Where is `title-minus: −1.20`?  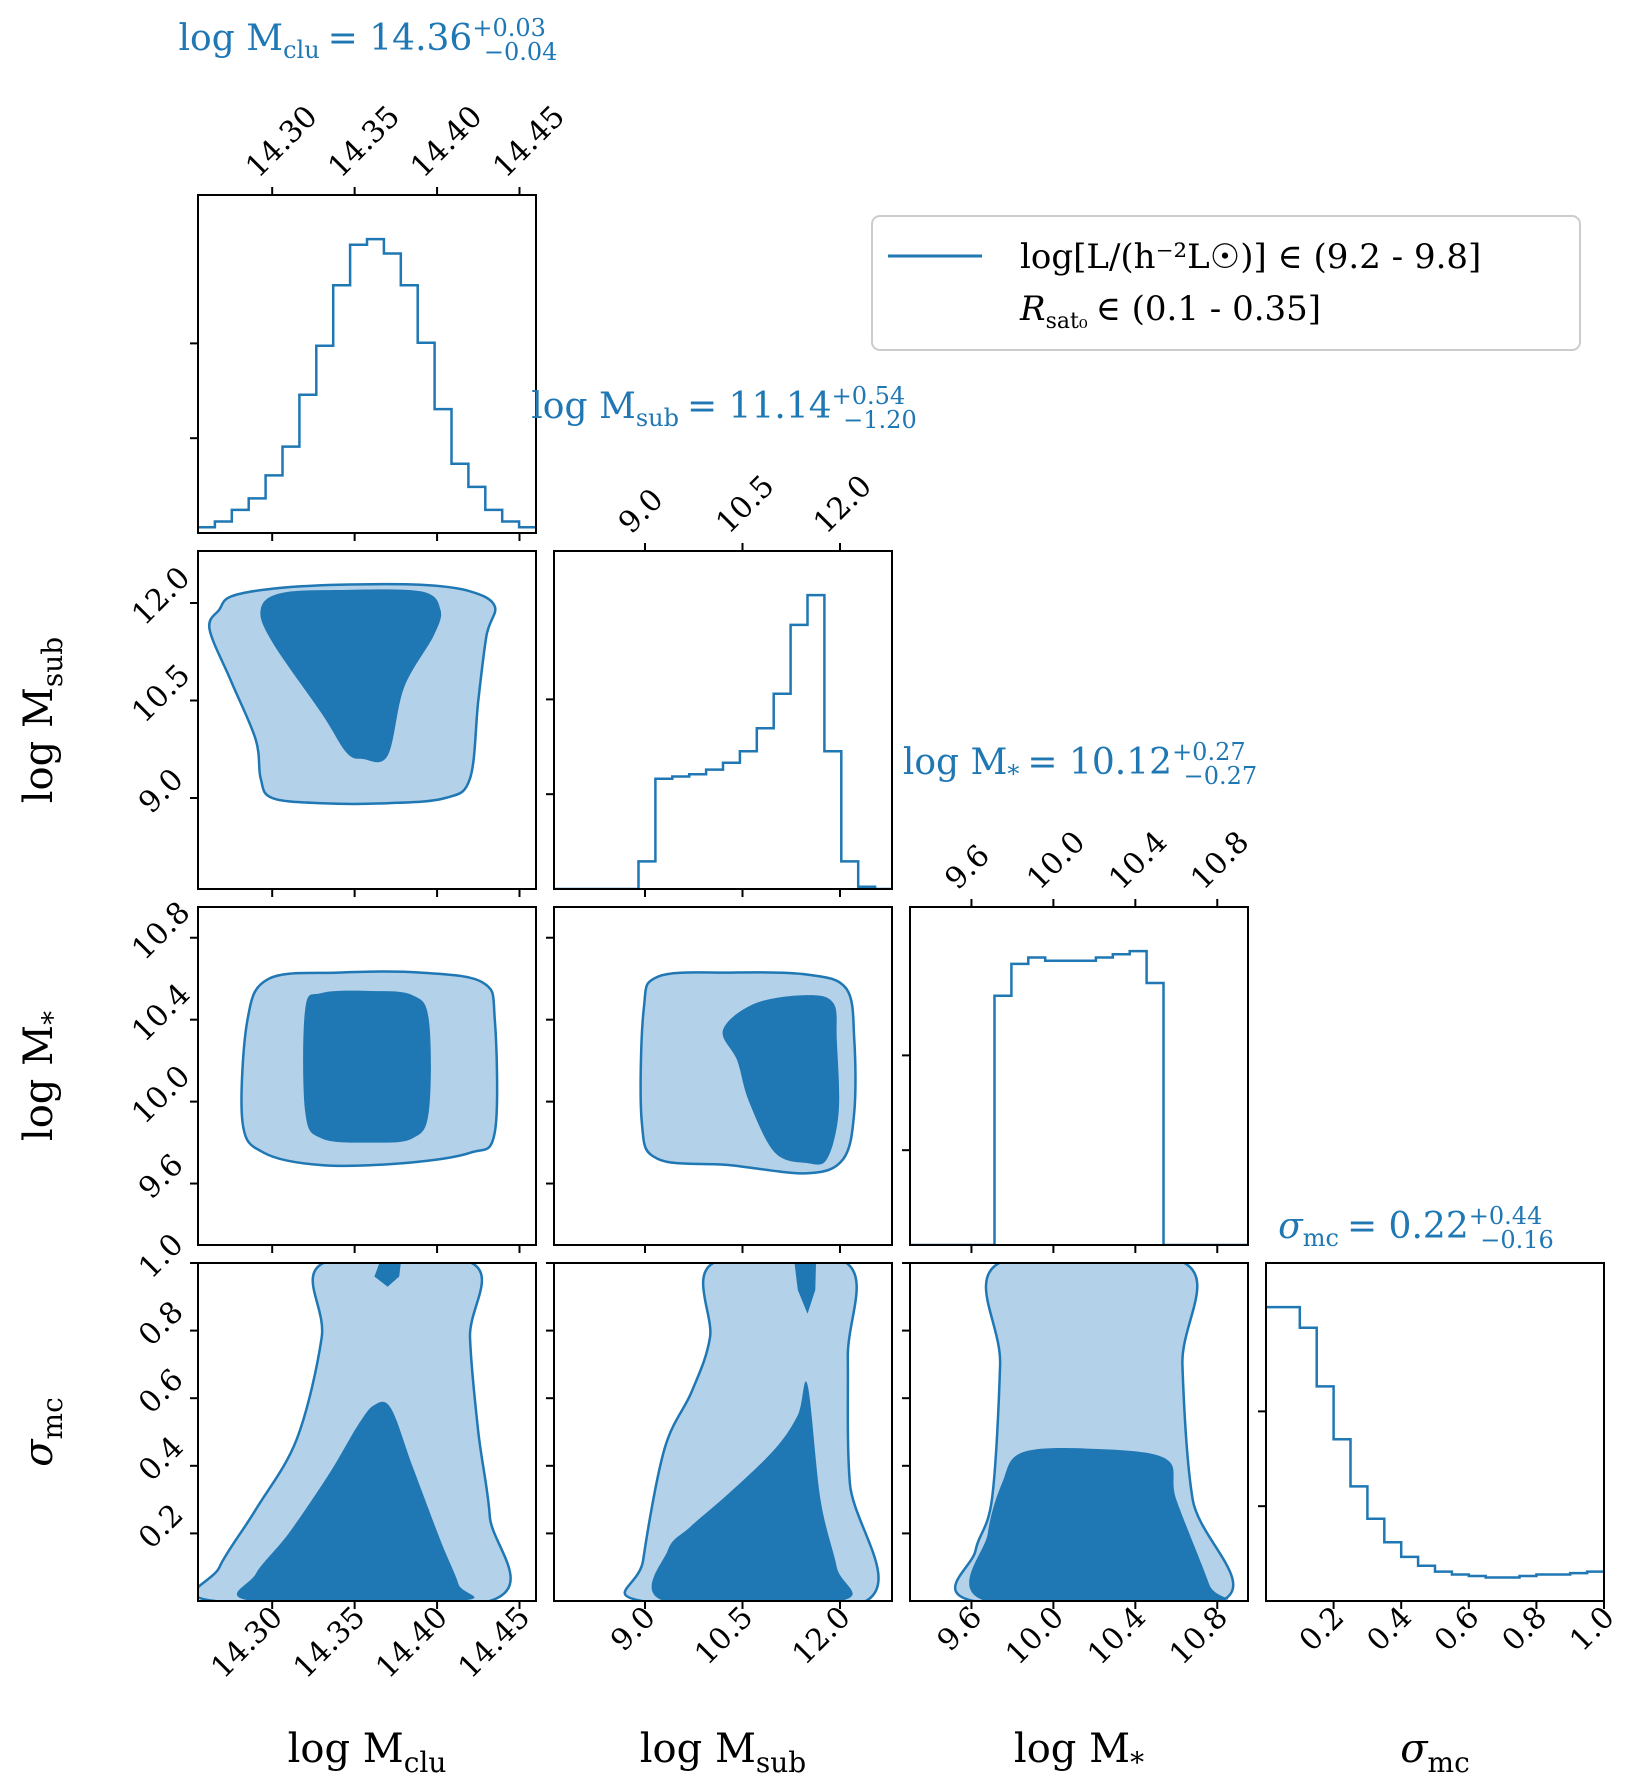 title-minus: −1.20 is located at coordinates (880, 420).